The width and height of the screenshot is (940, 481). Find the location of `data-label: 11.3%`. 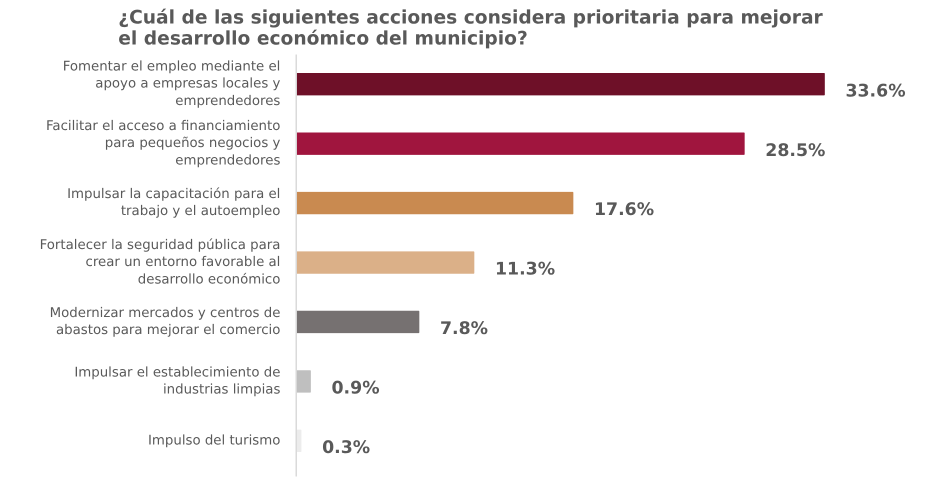

data-label: 11.3% is located at coordinates (525, 270).